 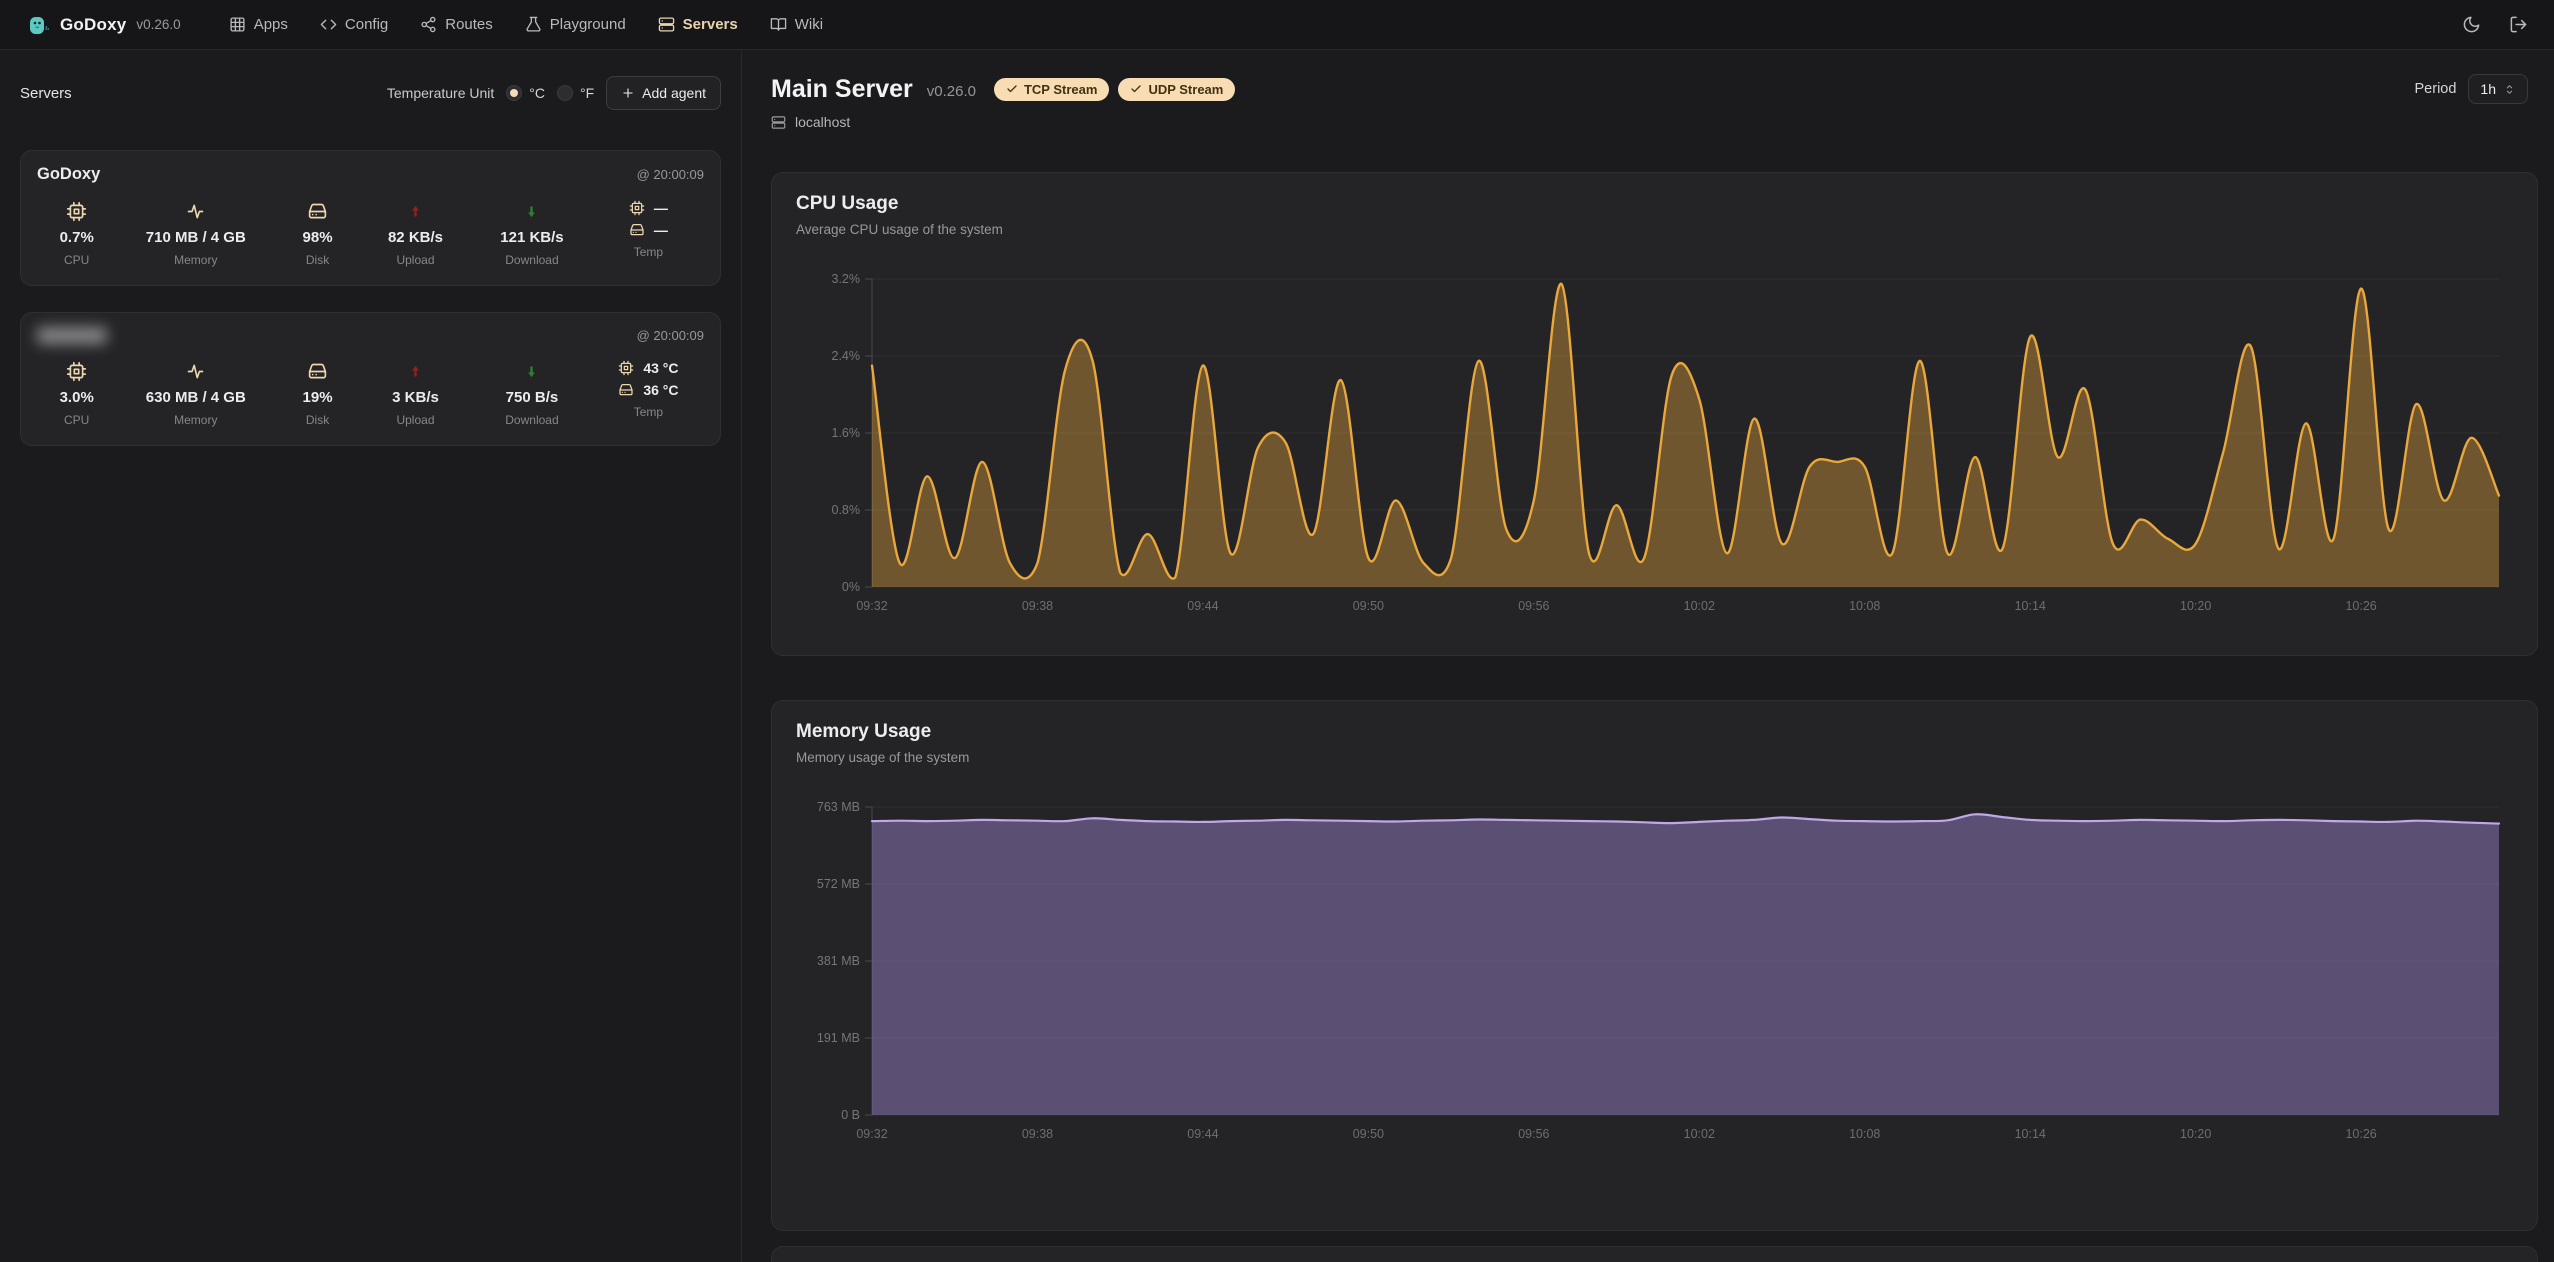 What do you see at coordinates (195, 393) in the screenshot?
I see `stat-memory: 630 MB / 4 GB Memory` at bounding box center [195, 393].